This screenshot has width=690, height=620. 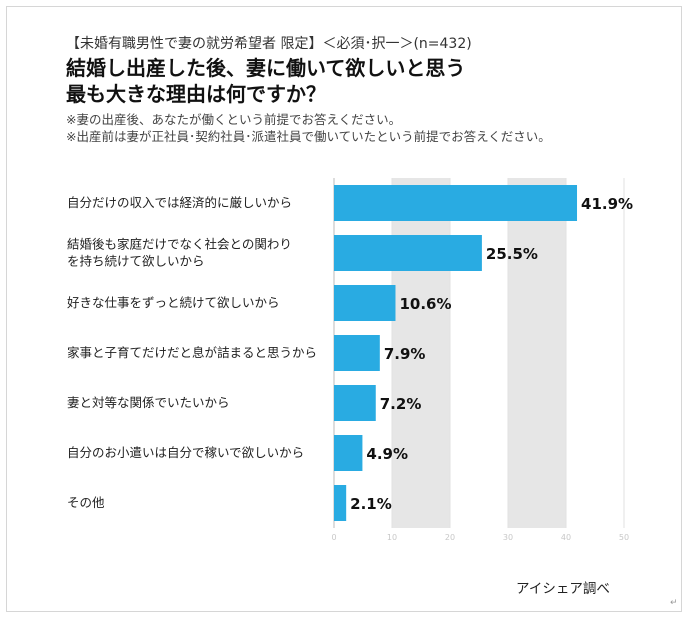 What do you see at coordinates (308, 136) in the screenshot?
I see `chart-note-2: ※出産前は妻が正社員･契約社員･派遣社員で働いていたという前提でお答えください。` at bounding box center [308, 136].